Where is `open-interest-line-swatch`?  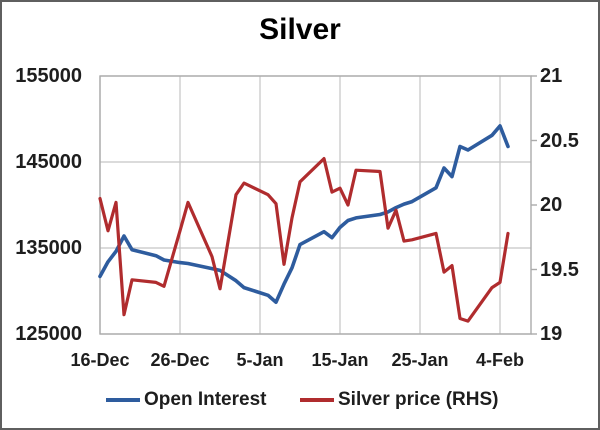 open-interest-line-swatch is located at coordinates (123, 400).